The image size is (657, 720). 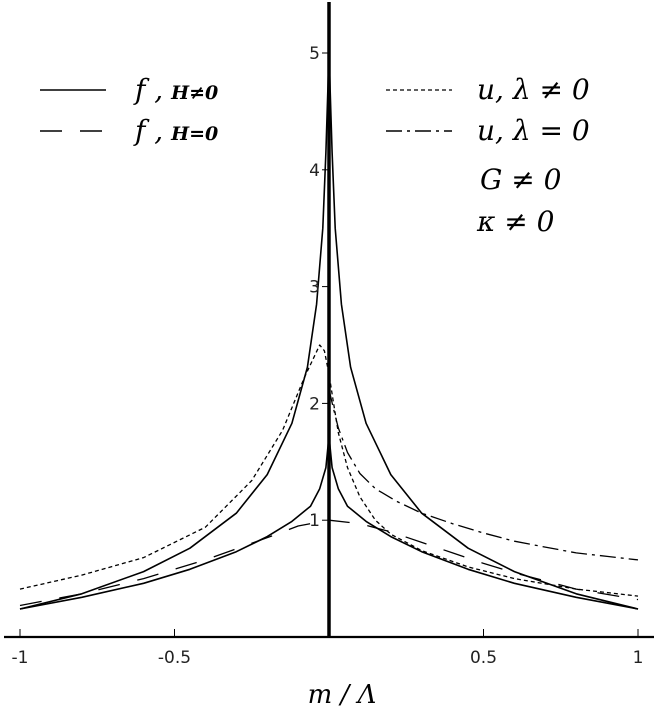 What do you see at coordinates (533, 89) in the screenshot?
I see `legend-label-u-lambda-nonzero: u, λ ≠ 0` at bounding box center [533, 89].